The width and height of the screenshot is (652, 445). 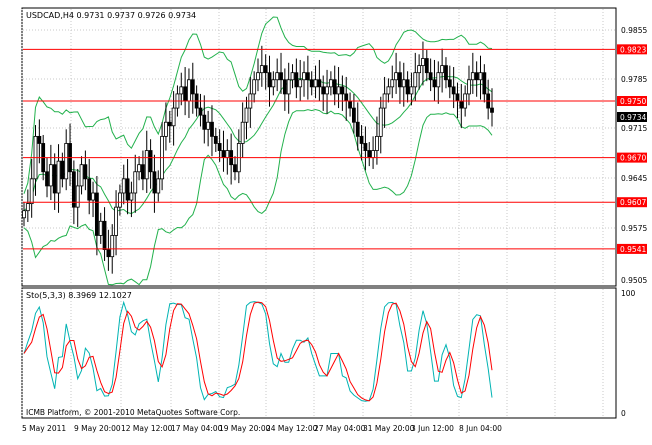 I want to click on svg-text: 0.9734, so click(x=633, y=117).